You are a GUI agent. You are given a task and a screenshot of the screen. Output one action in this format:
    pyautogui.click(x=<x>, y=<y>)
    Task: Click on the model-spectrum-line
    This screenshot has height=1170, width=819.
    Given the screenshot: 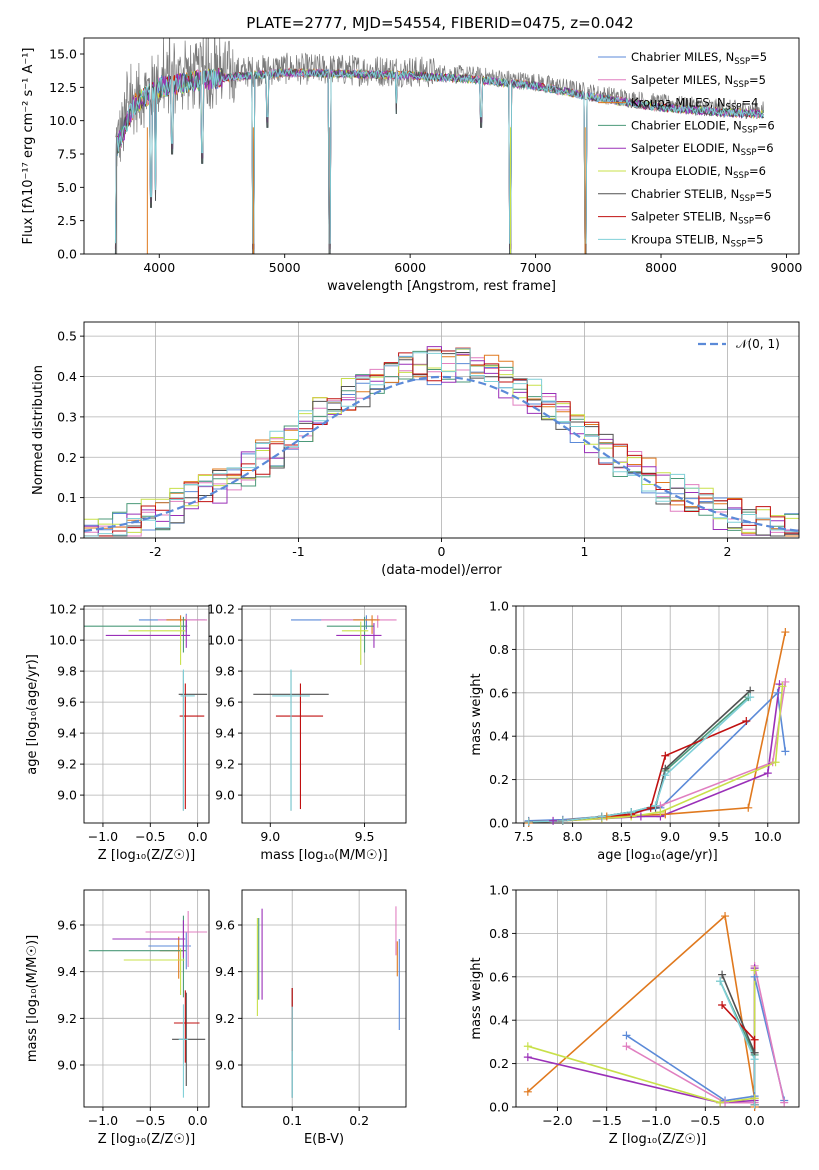 What is the action you would take?
    pyautogui.click(x=439, y=156)
    